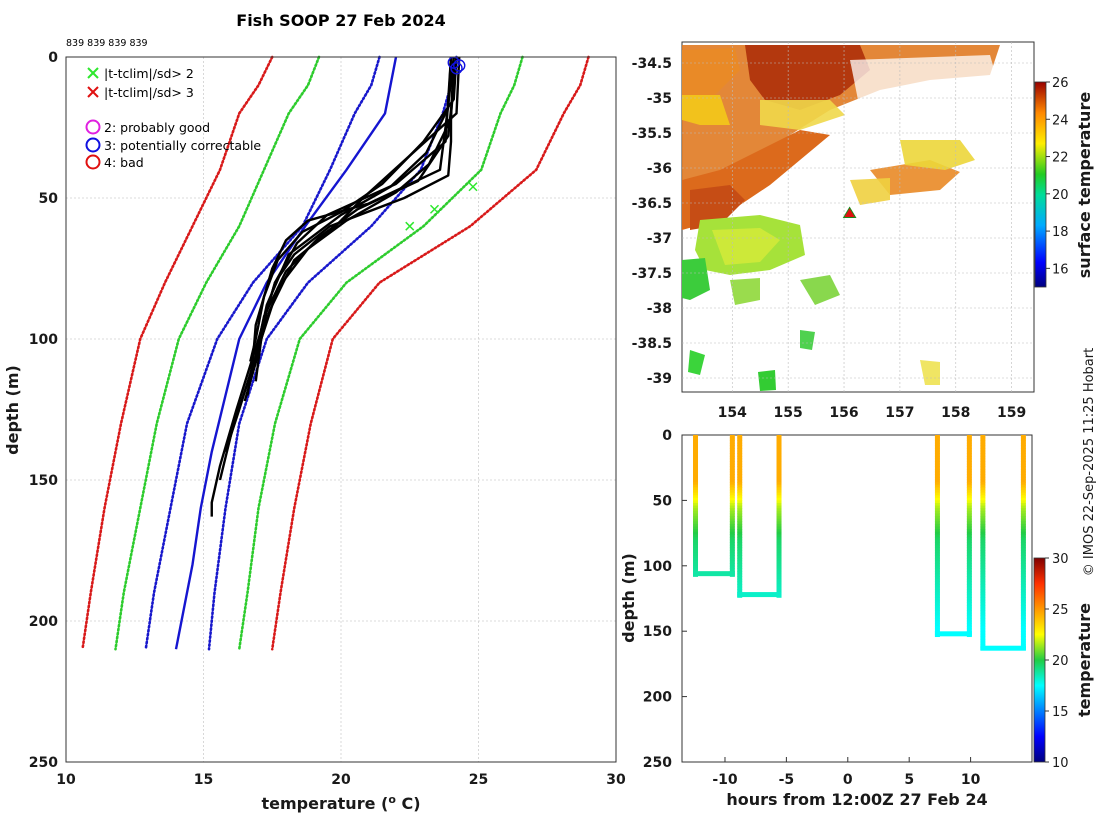 This screenshot has width=1100, height=820. What do you see at coordinates (659, 309) in the screenshot?
I see `map-ytick-label: -38` at bounding box center [659, 309].